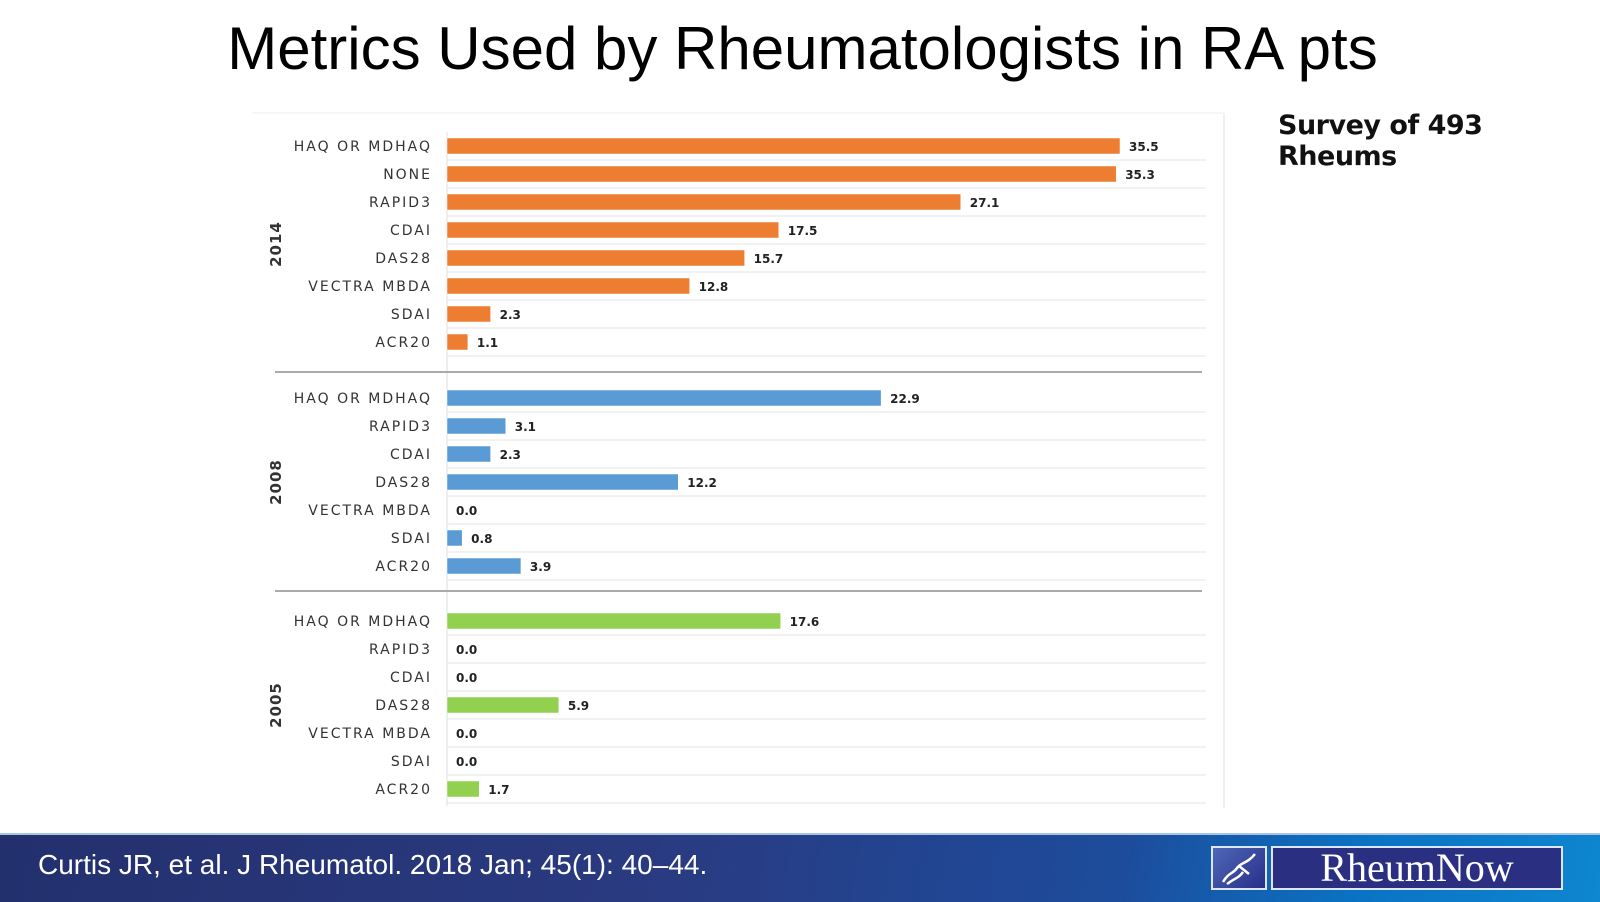  What do you see at coordinates (985, 203) in the screenshot?
I see `data-label: 27.1` at bounding box center [985, 203].